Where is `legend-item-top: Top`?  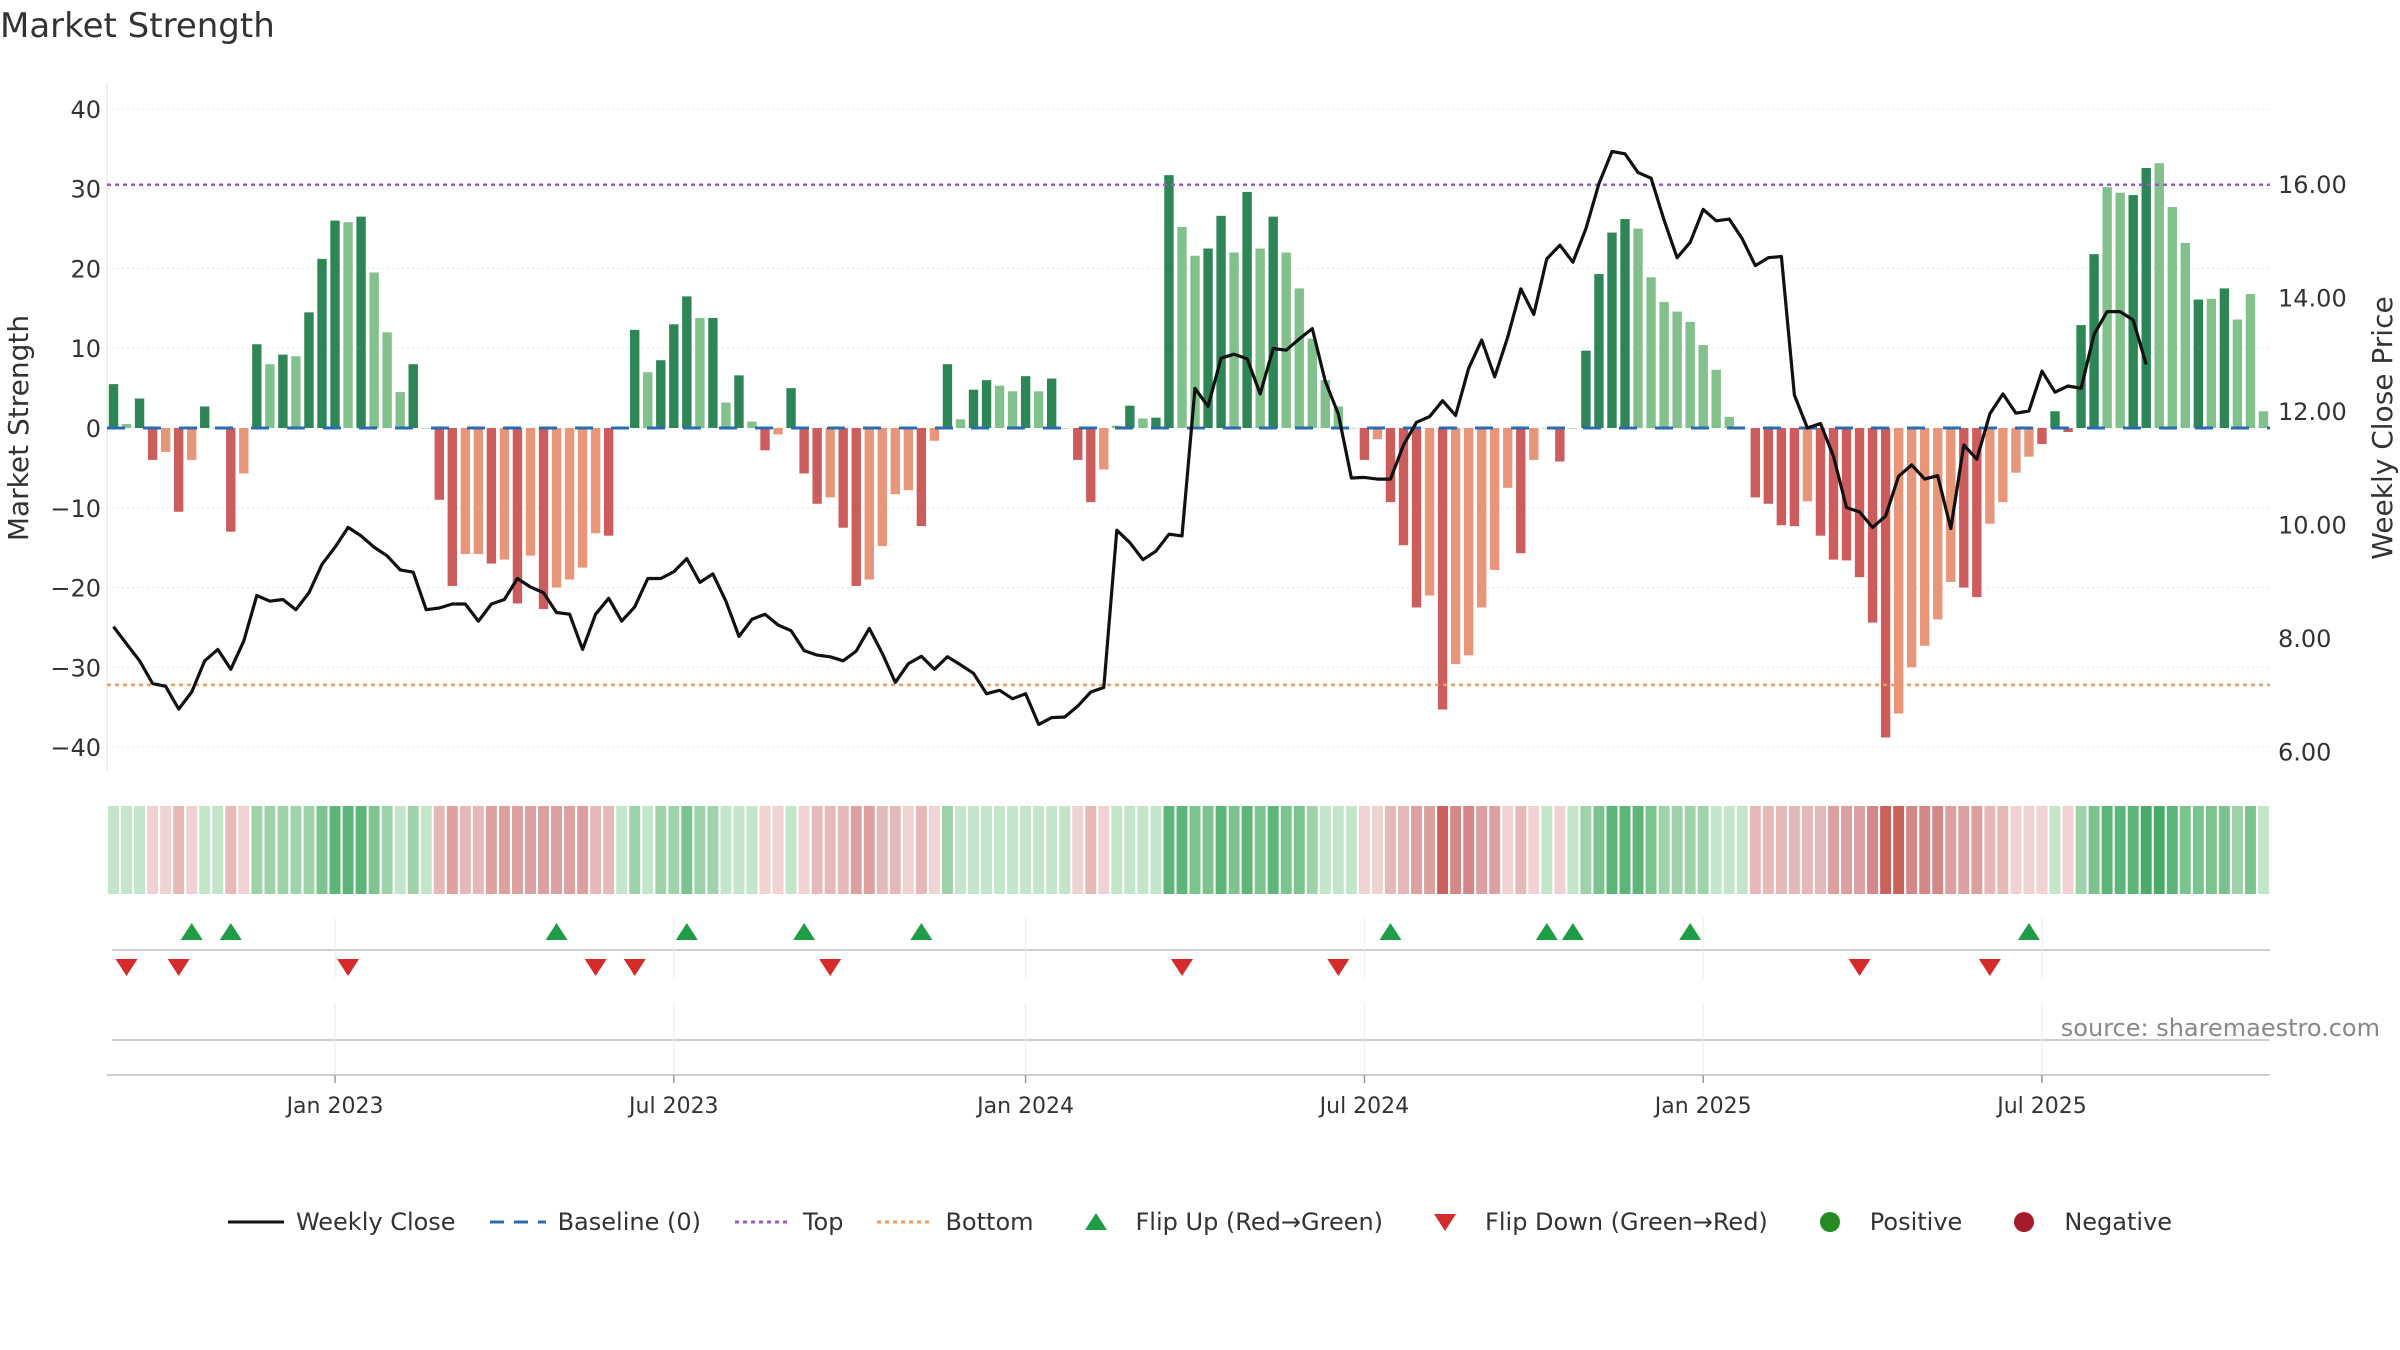
legend-item-top: Top is located at coordinates (789, 1222).